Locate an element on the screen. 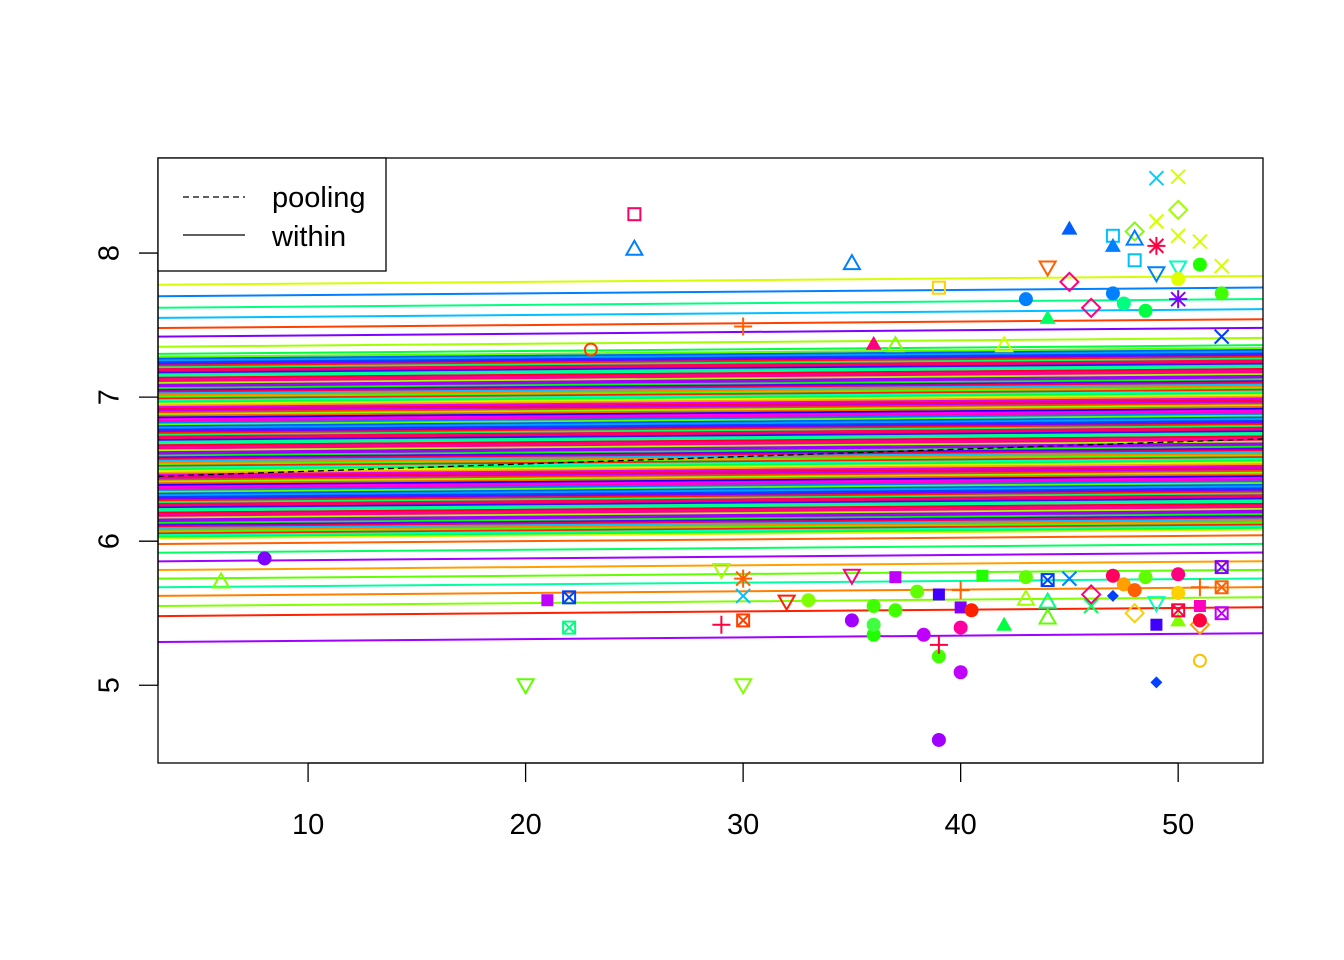 The height and width of the screenshot is (960, 1344). data-point-28-mark is located at coordinates (1123, 303).